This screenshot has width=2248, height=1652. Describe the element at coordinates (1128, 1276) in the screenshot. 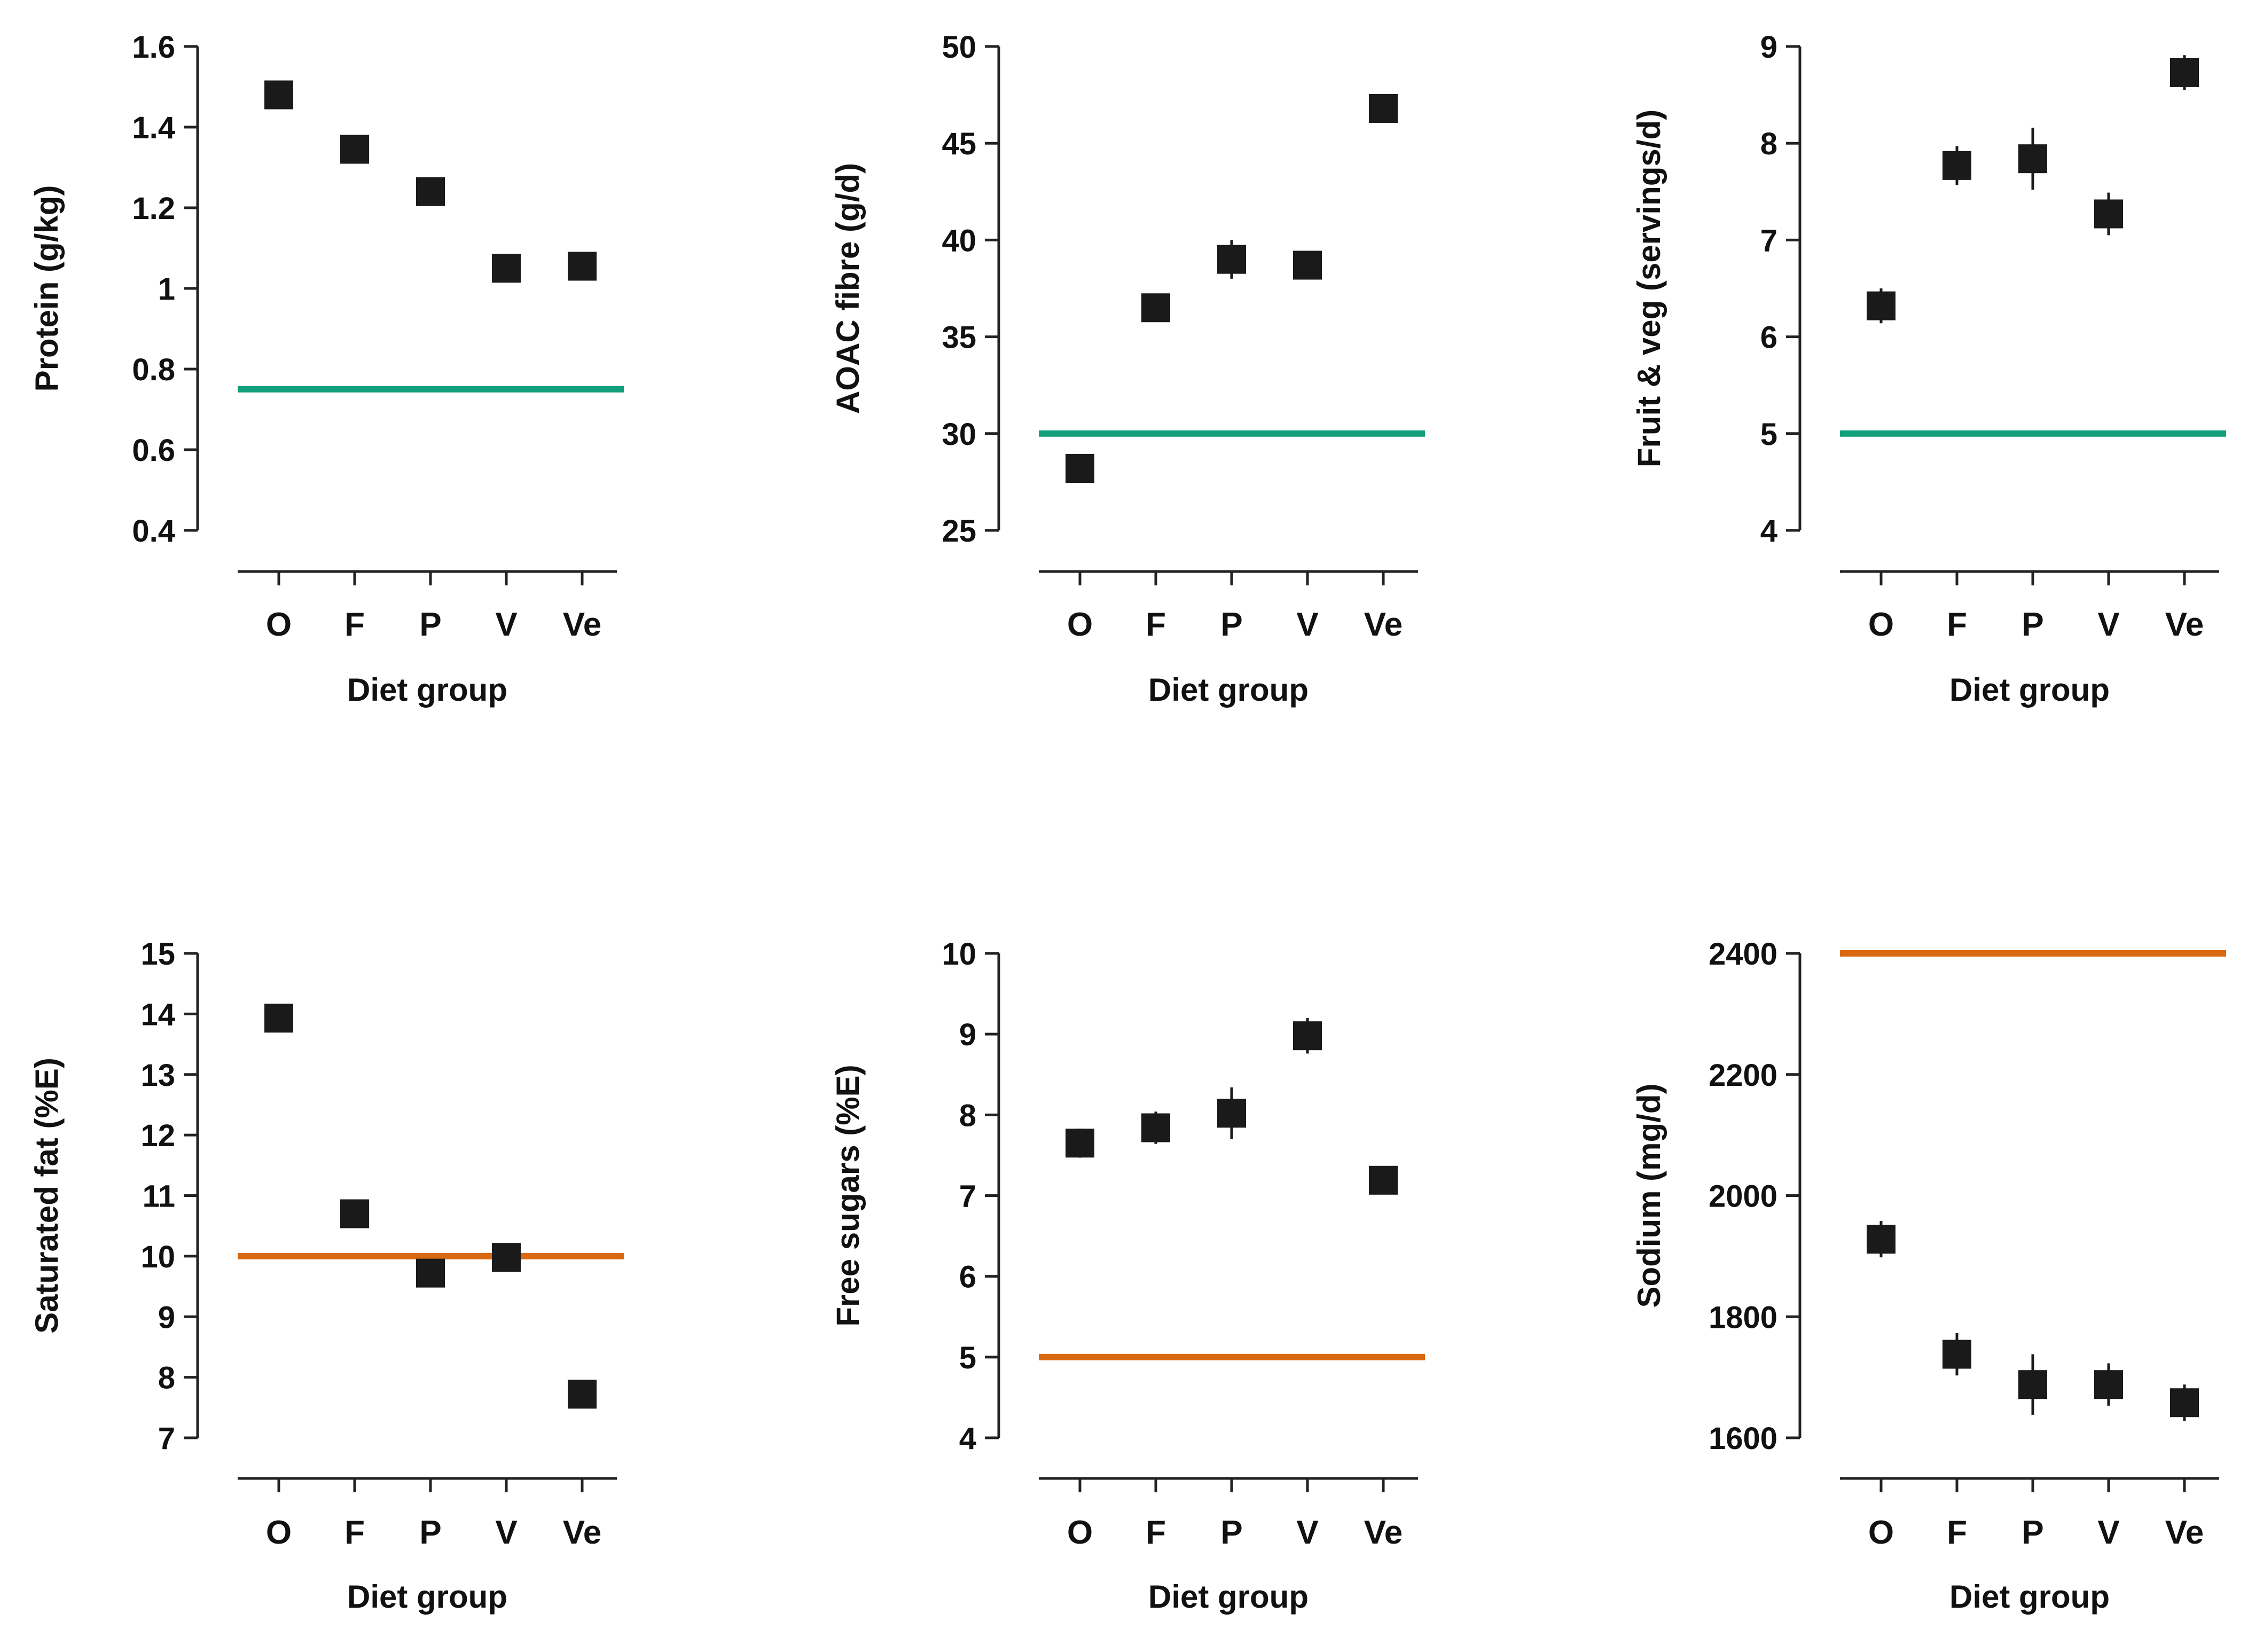

I see `panel-5: 4 5 6 7 8 9 10 Free sugars (%E) O F P V Ve Diet group` at that location.